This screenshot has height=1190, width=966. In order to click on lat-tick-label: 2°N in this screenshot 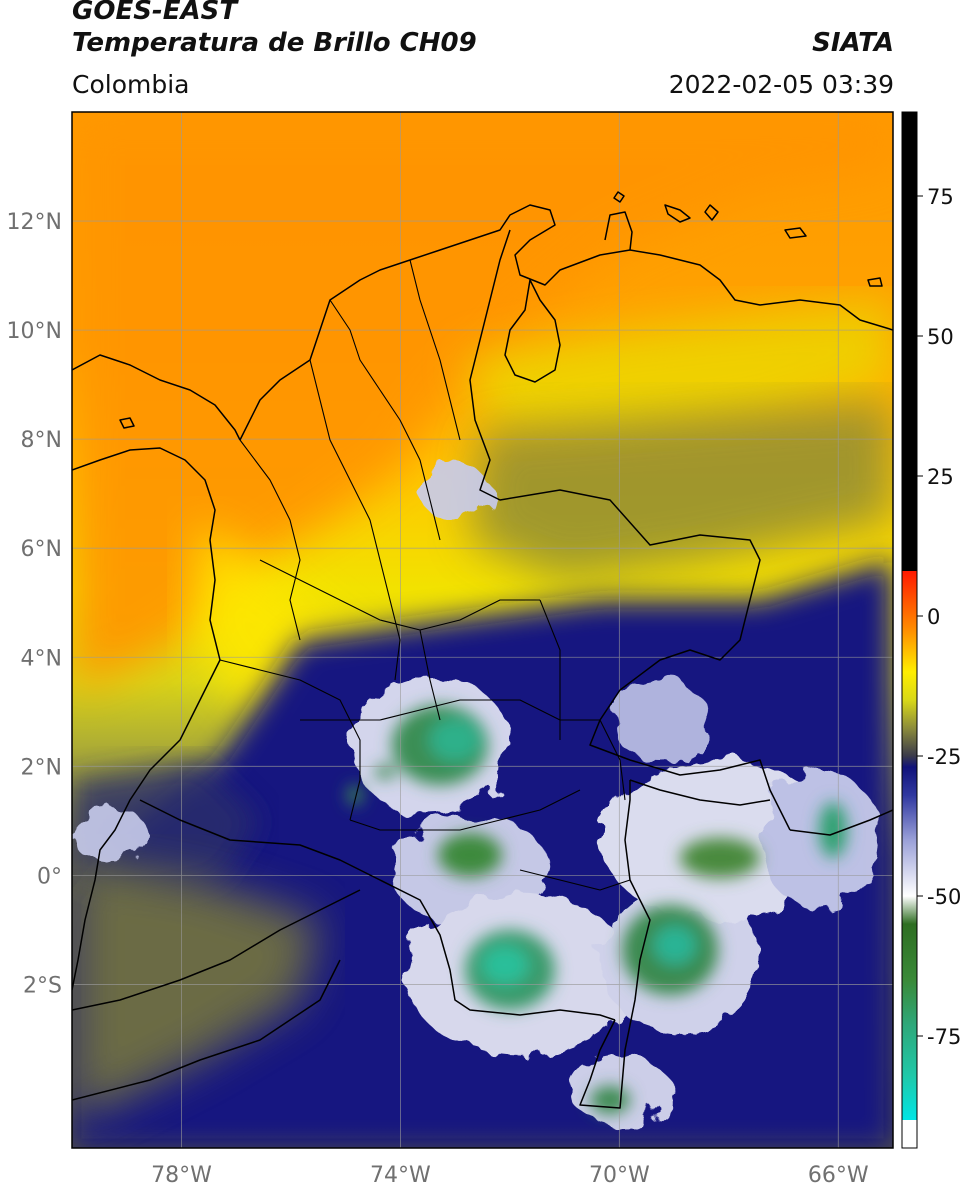, I will do `click(41, 767)`.